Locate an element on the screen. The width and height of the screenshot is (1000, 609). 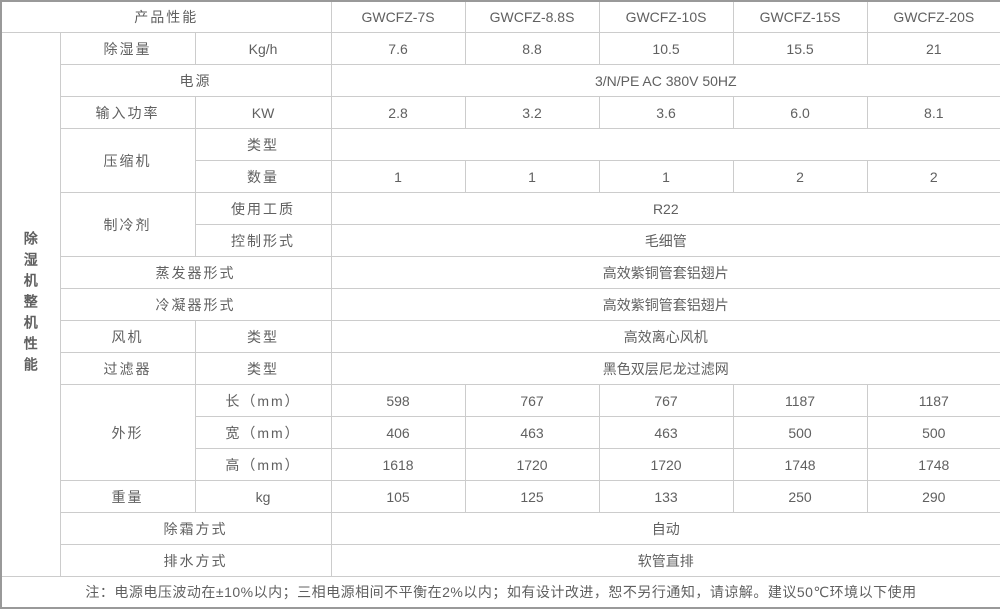
cell-value-filter-type: 黑色双层尼龙过滤网 is located at coordinates (665, 368).